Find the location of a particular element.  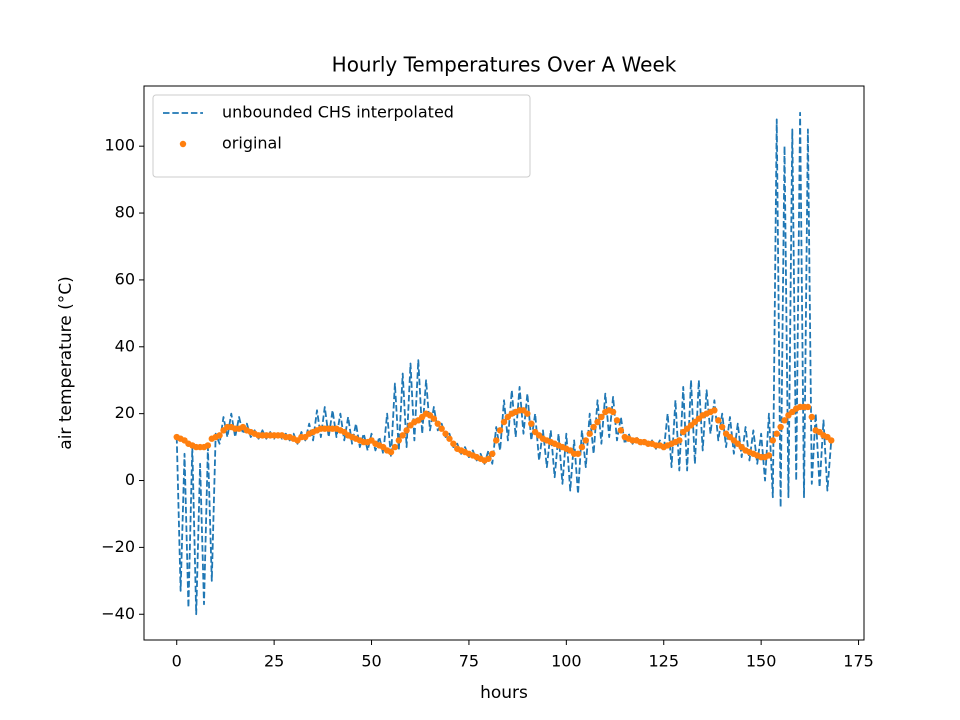

chart-title: Hourly Temperatures Over A Week is located at coordinates (504, 65).